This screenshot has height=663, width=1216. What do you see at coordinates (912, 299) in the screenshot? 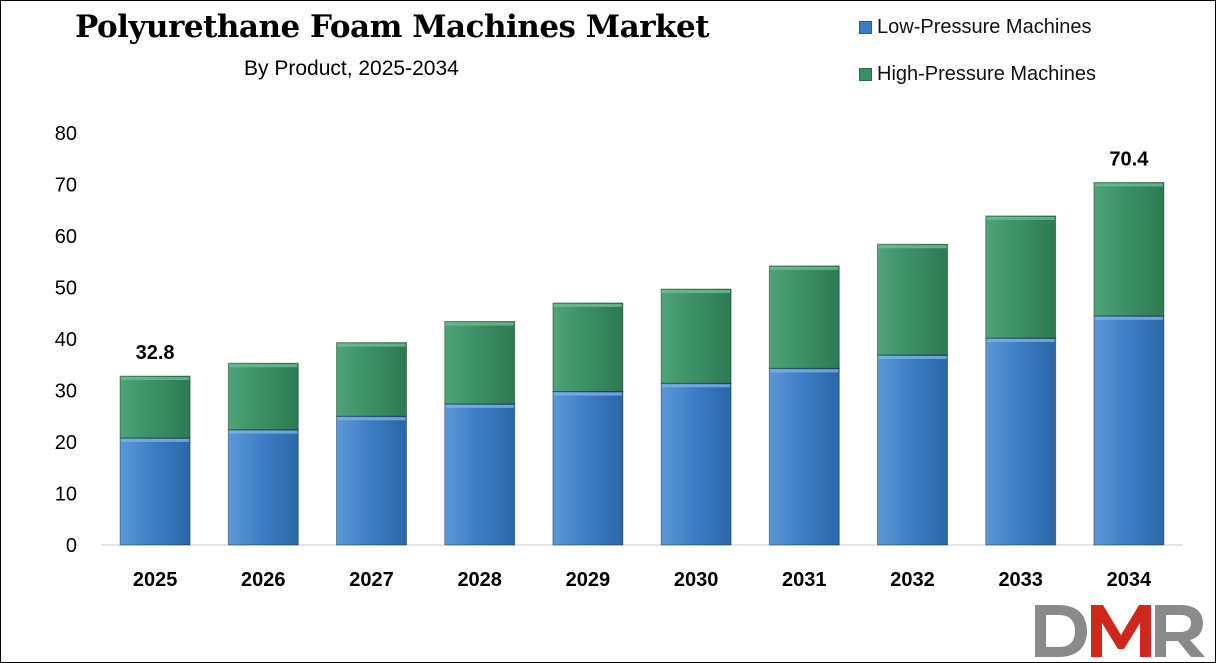
I see `bar-segment-high-pressure-2032` at bounding box center [912, 299].